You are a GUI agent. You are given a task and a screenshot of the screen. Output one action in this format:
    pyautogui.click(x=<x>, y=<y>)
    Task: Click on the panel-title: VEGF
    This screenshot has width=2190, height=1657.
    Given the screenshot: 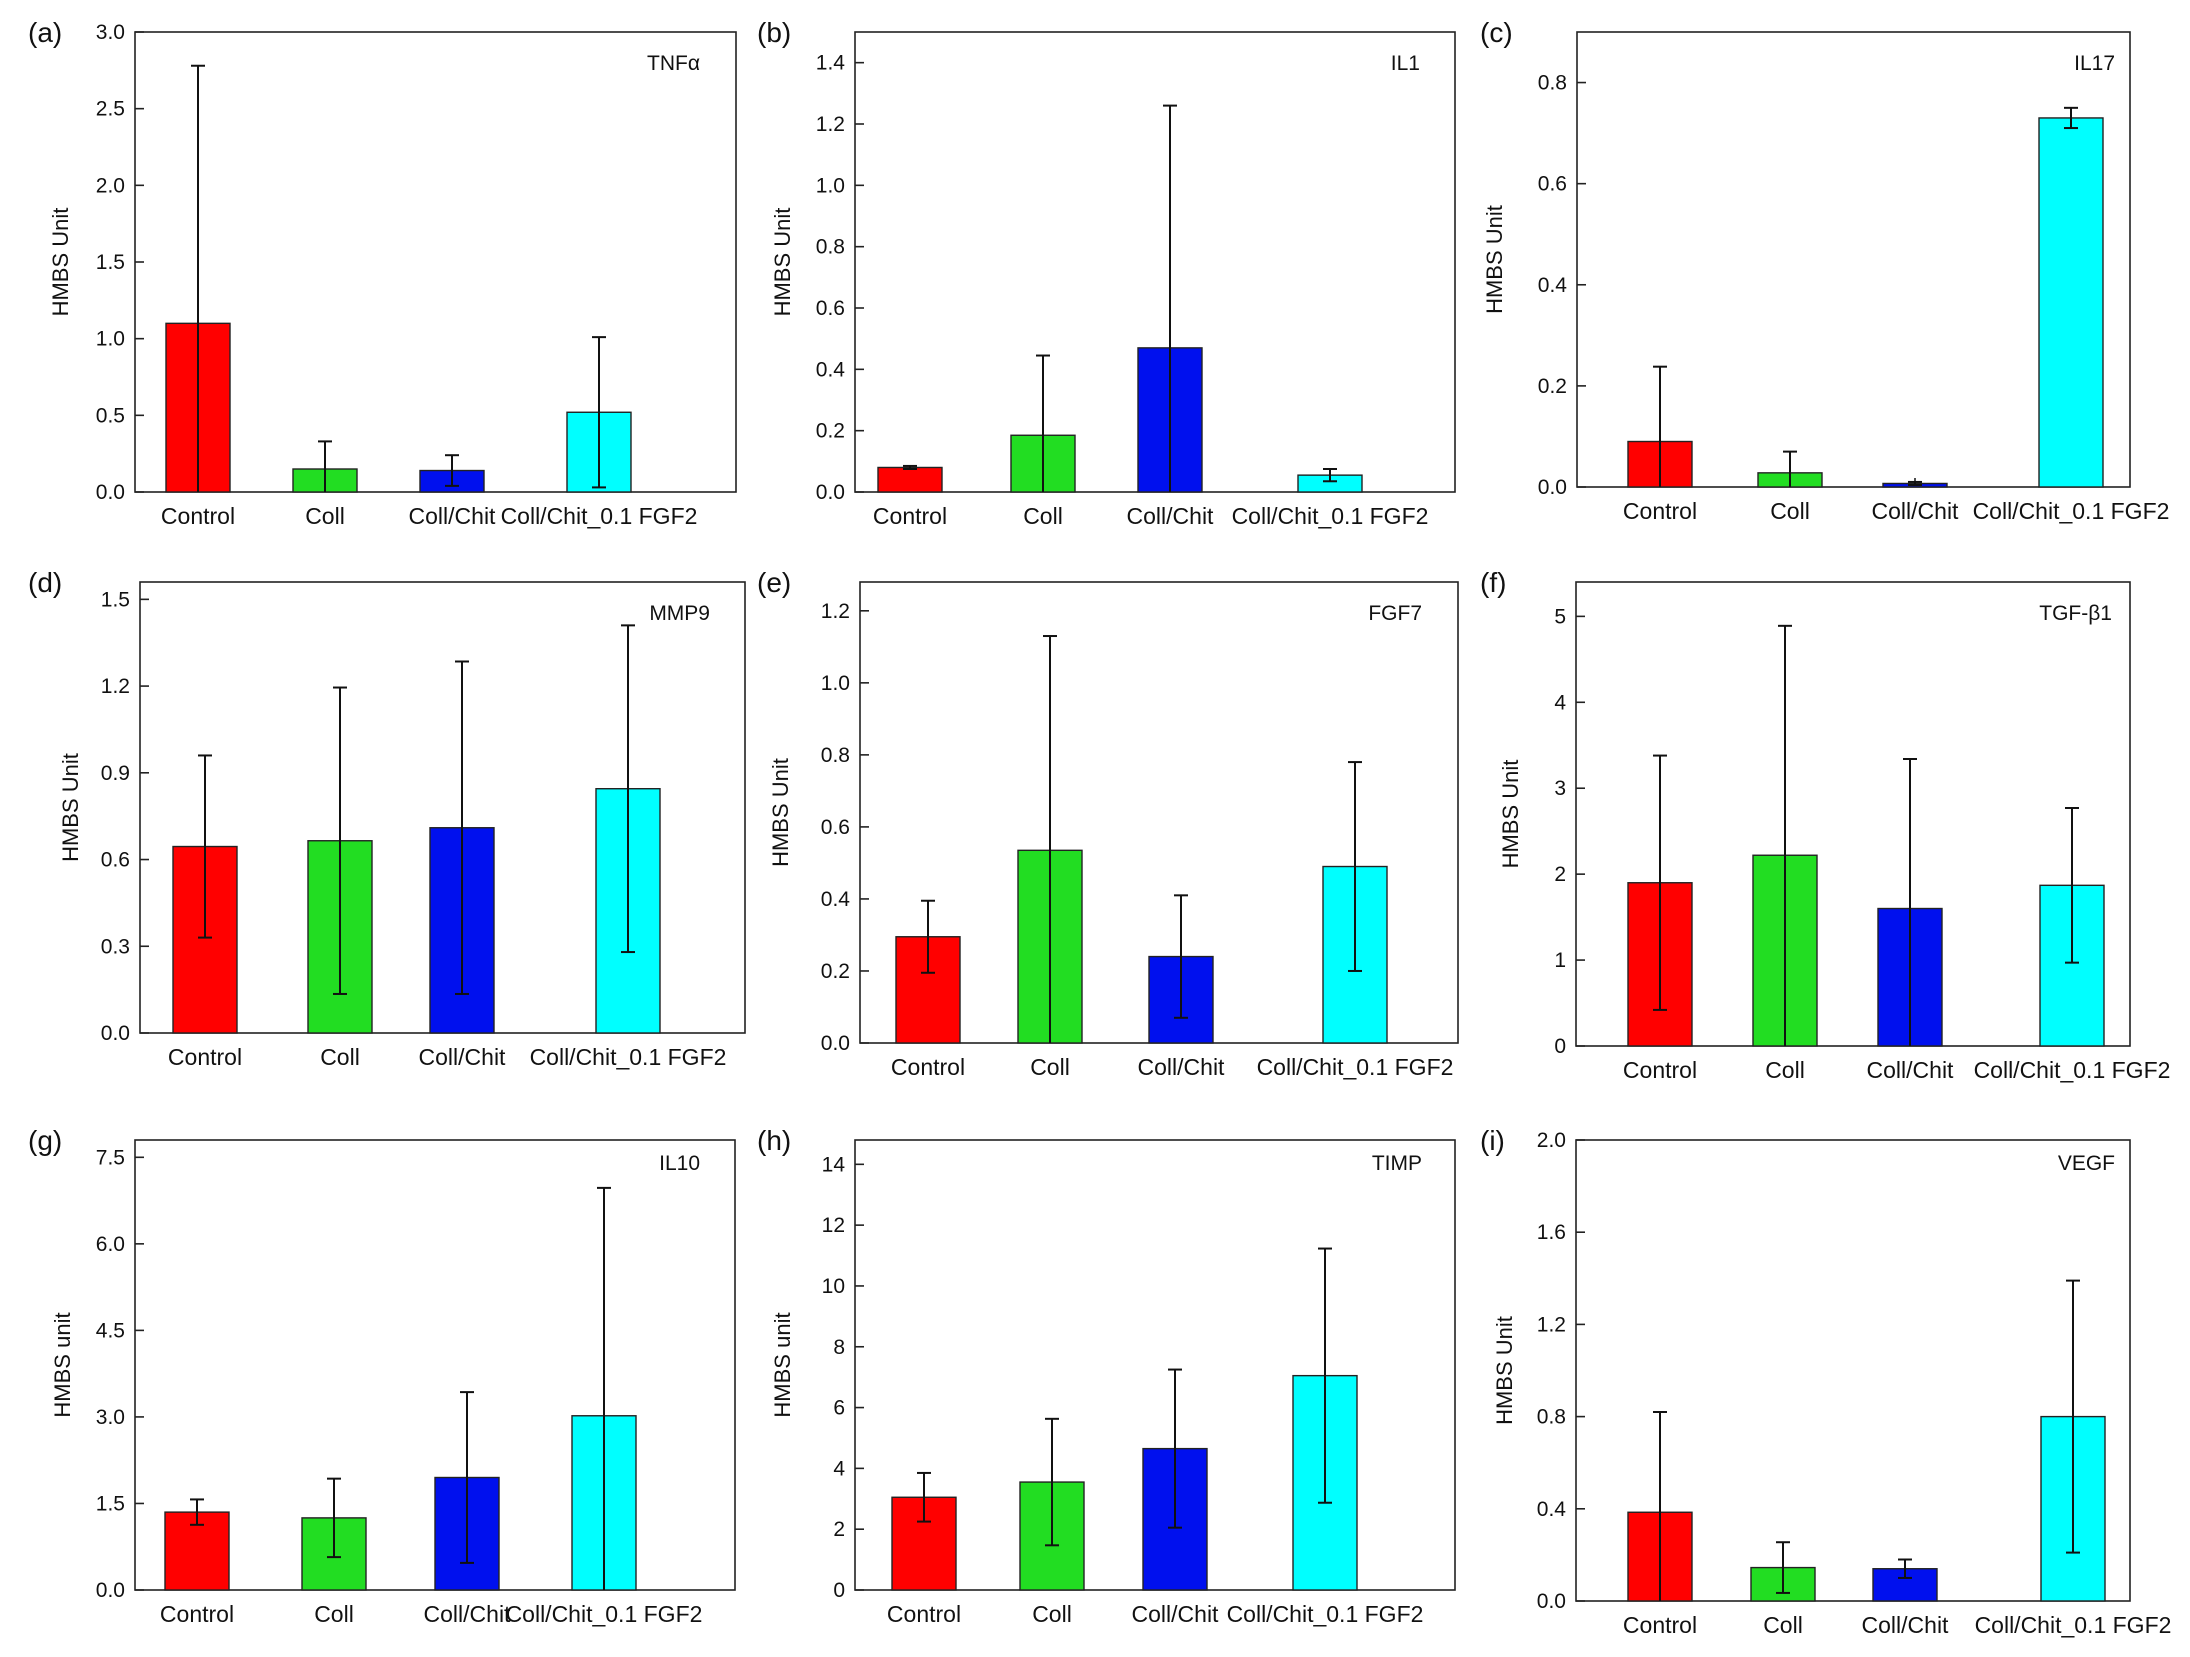 What is the action you would take?
    pyautogui.click(x=2086, y=1163)
    